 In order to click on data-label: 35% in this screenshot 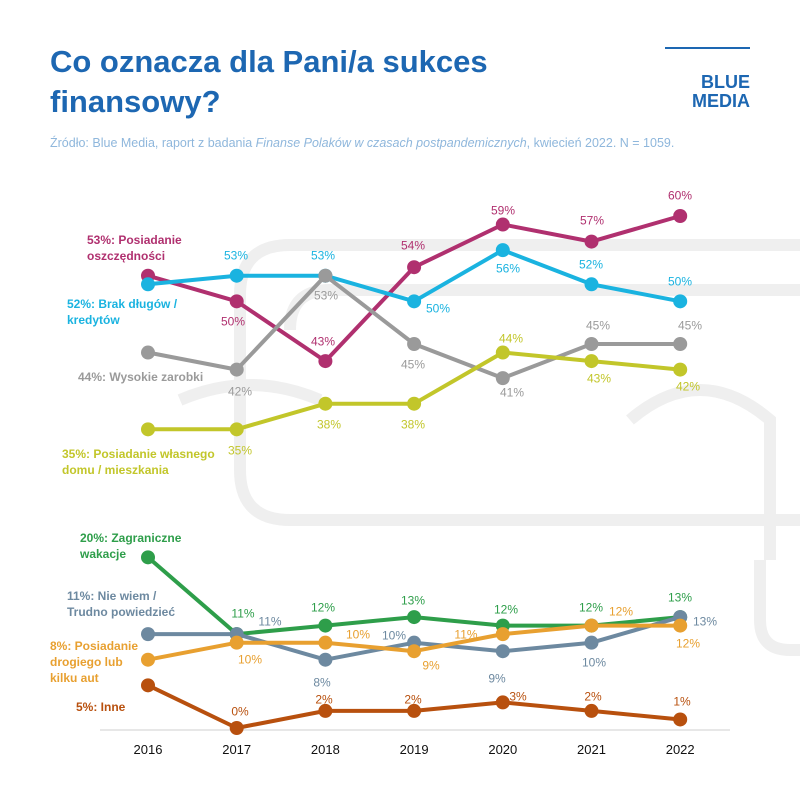, I will do `click(240, 450)`.